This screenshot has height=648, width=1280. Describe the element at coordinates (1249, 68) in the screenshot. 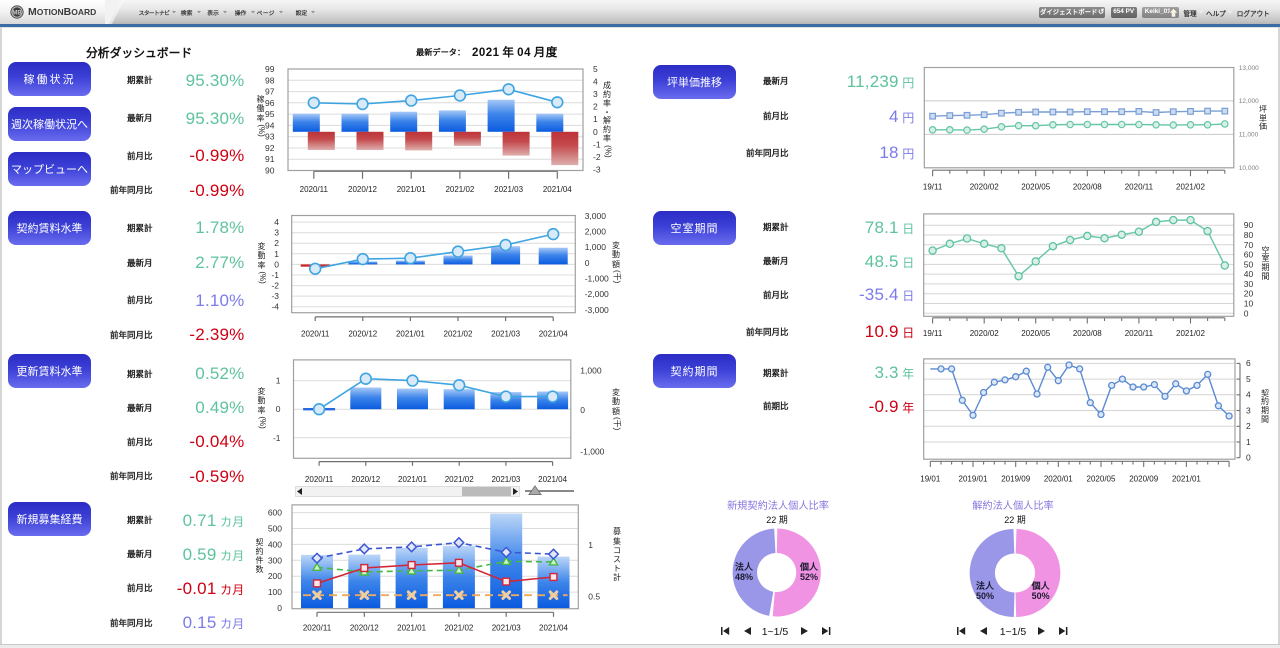

I see `svg-text: 13,000` at that location.